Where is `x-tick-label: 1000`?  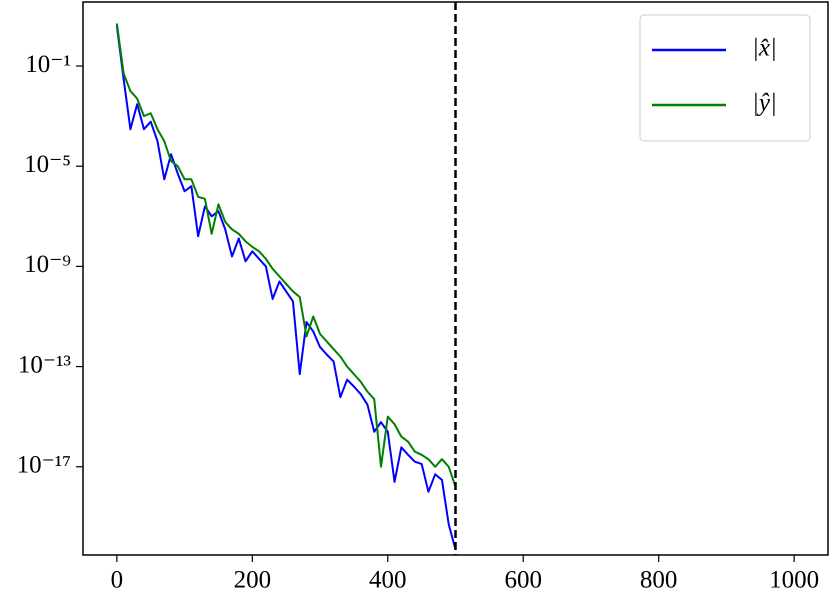 x-tick-label: 1000 is located at coordinates (794, 580).